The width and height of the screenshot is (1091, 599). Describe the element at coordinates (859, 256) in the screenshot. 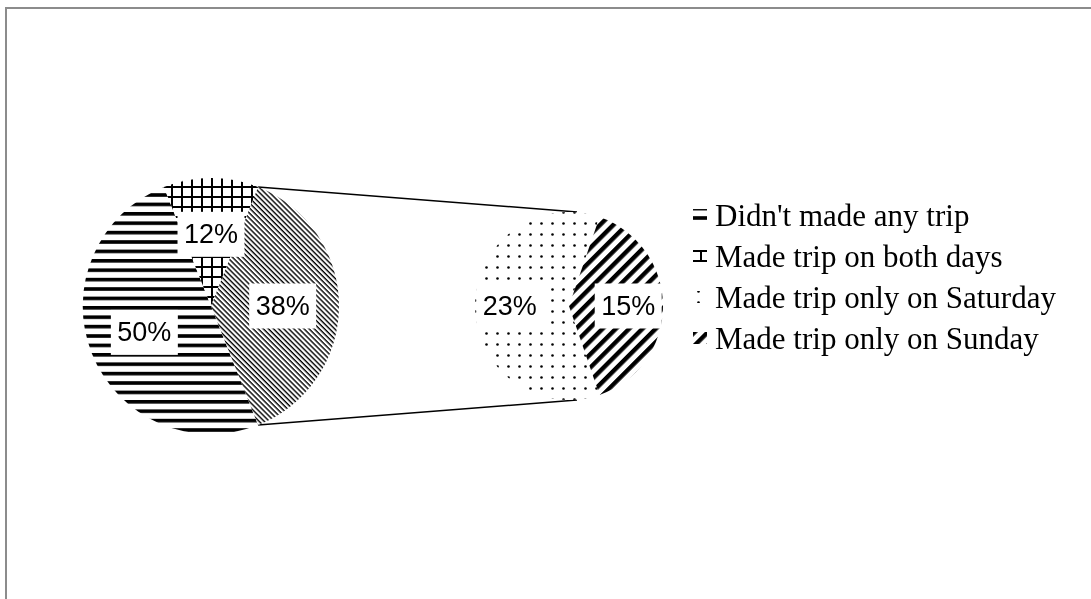

I see `legend-label: Made trip on both days` at that location.